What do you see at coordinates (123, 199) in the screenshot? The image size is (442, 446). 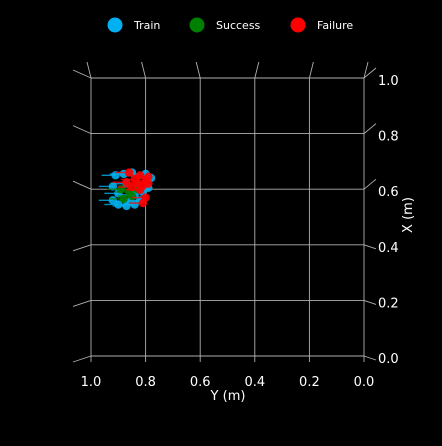 I see `success-point` at bounding box center [123, 199].